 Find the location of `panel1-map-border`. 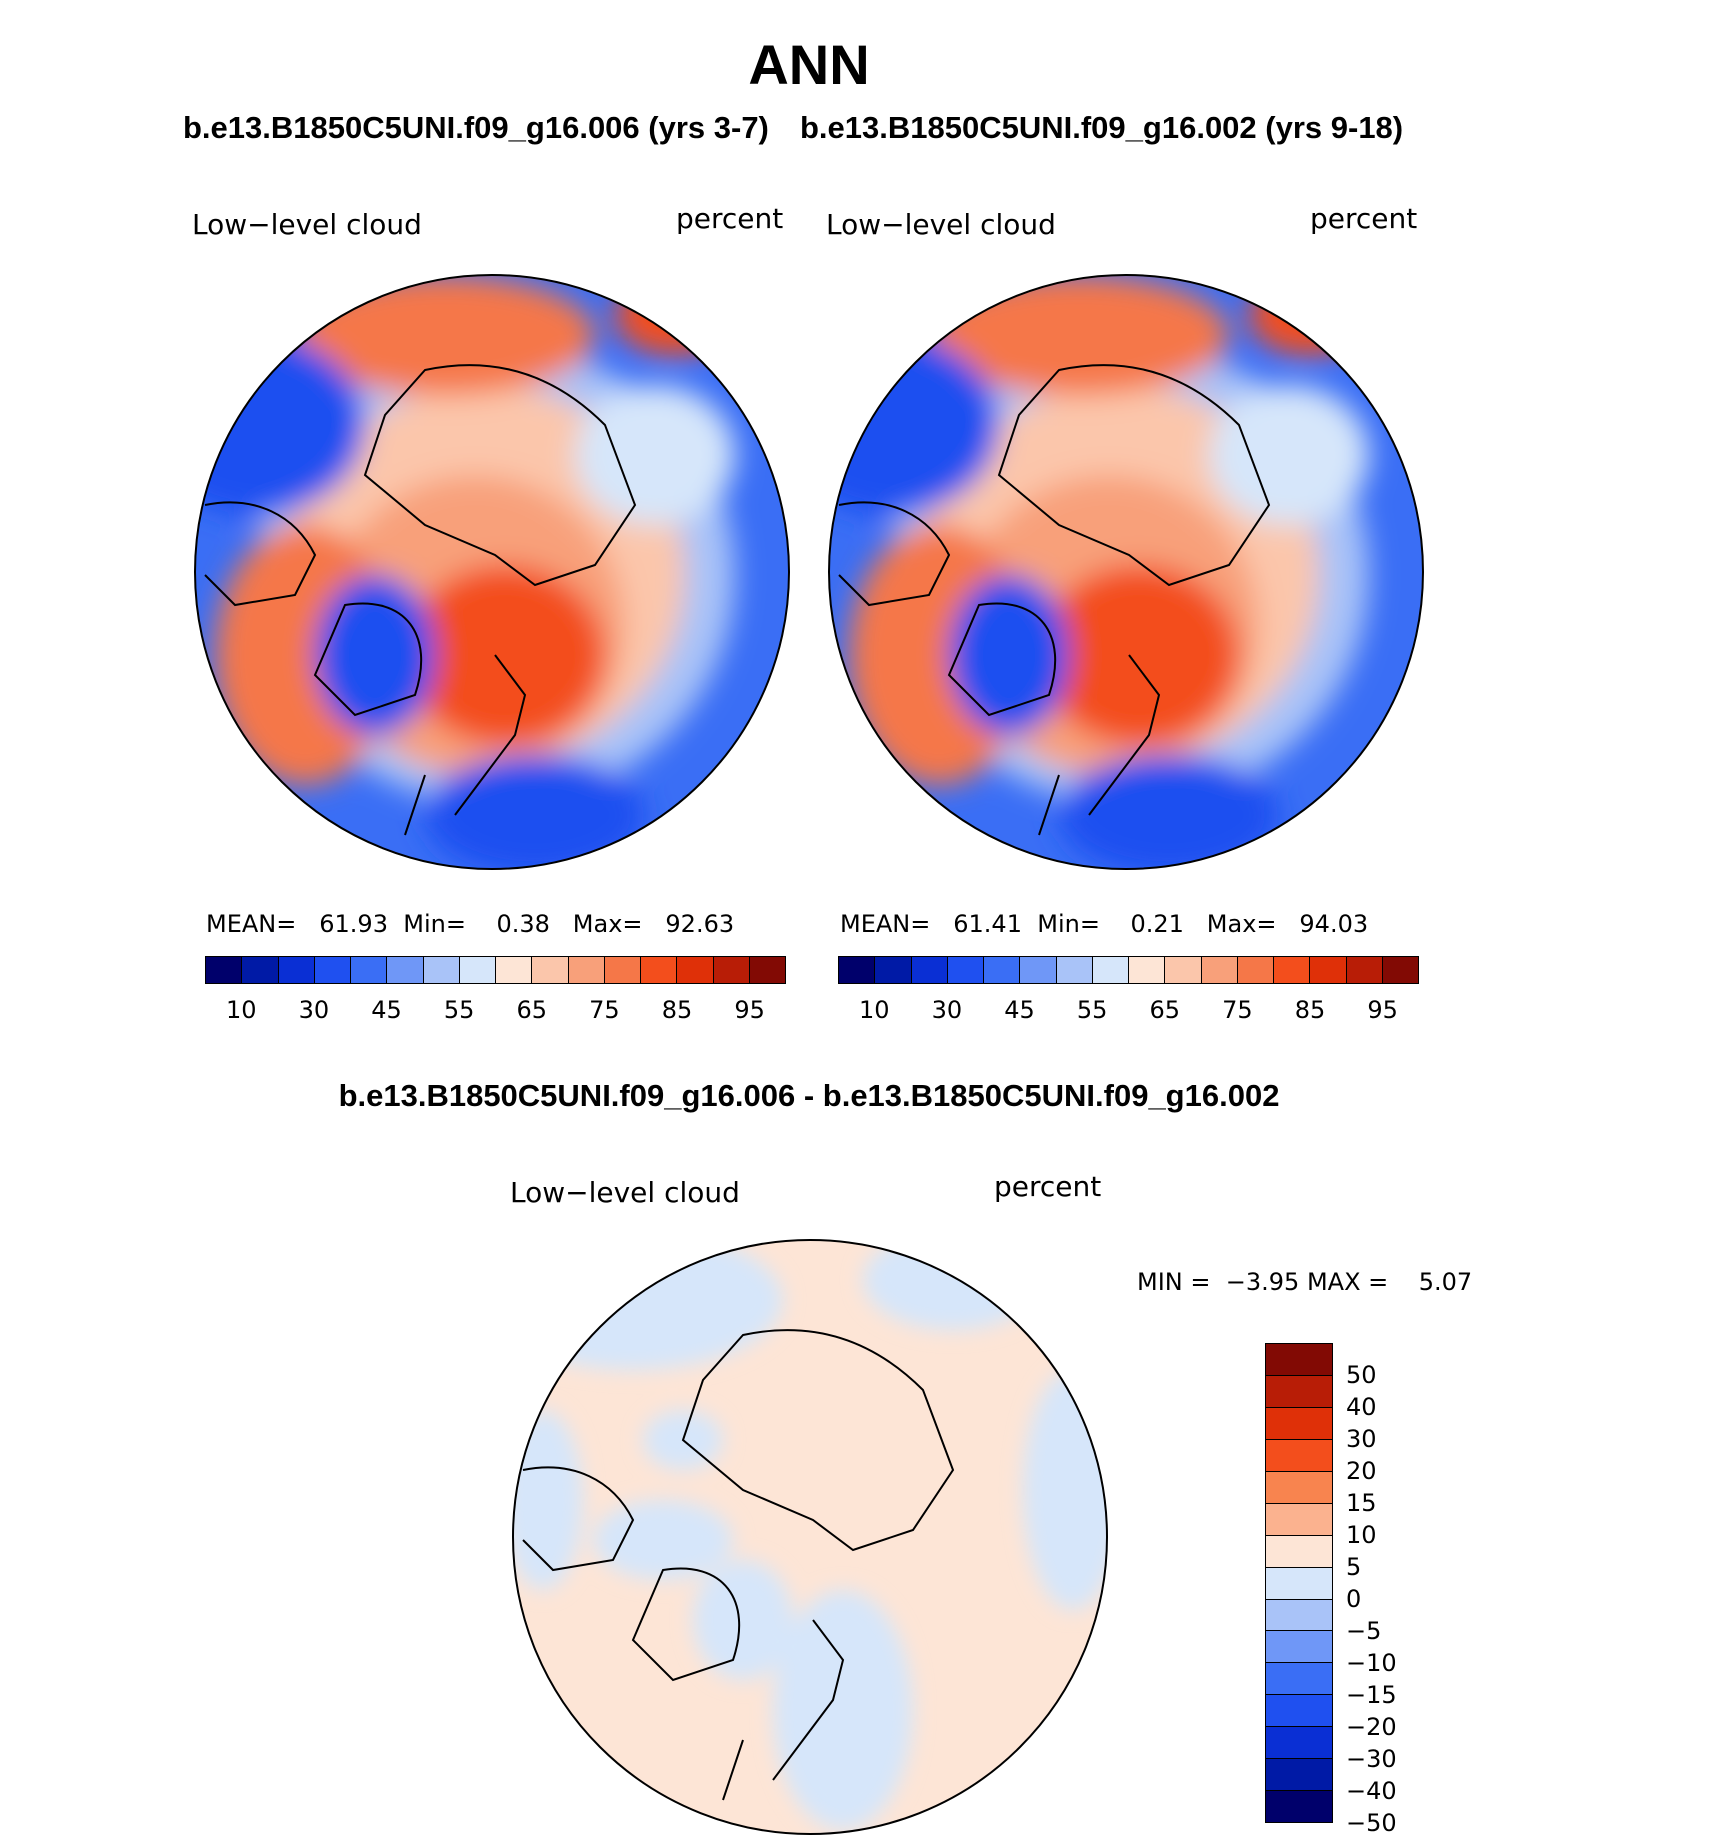

panel1-map-border is located at coordinates (492, 572).